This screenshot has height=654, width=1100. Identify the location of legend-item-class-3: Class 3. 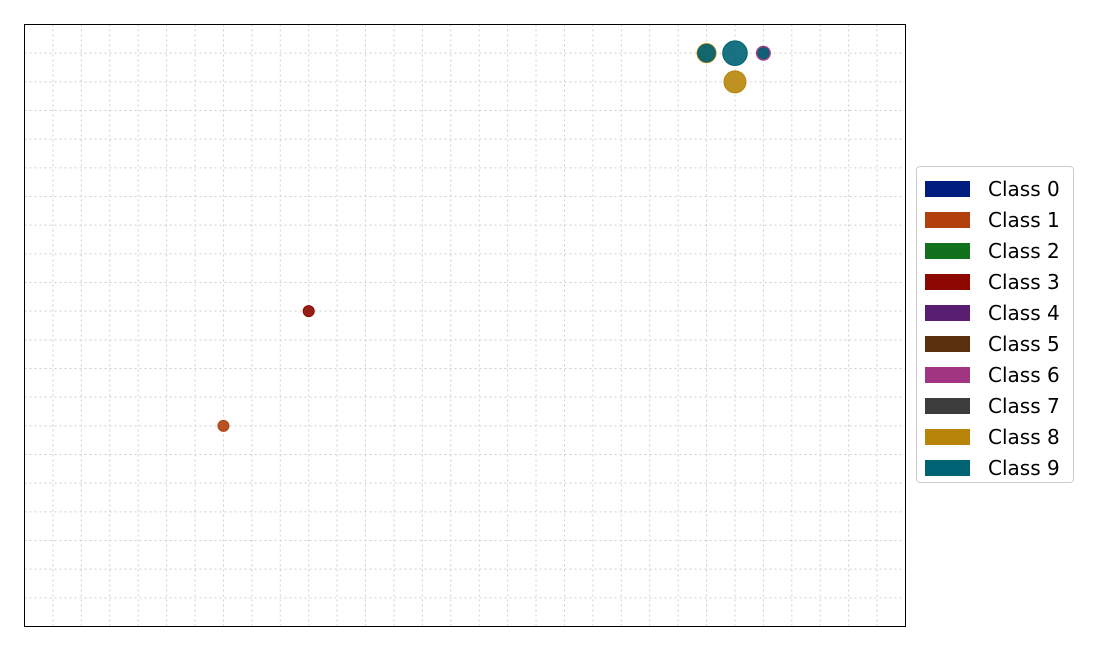
(999, 281).